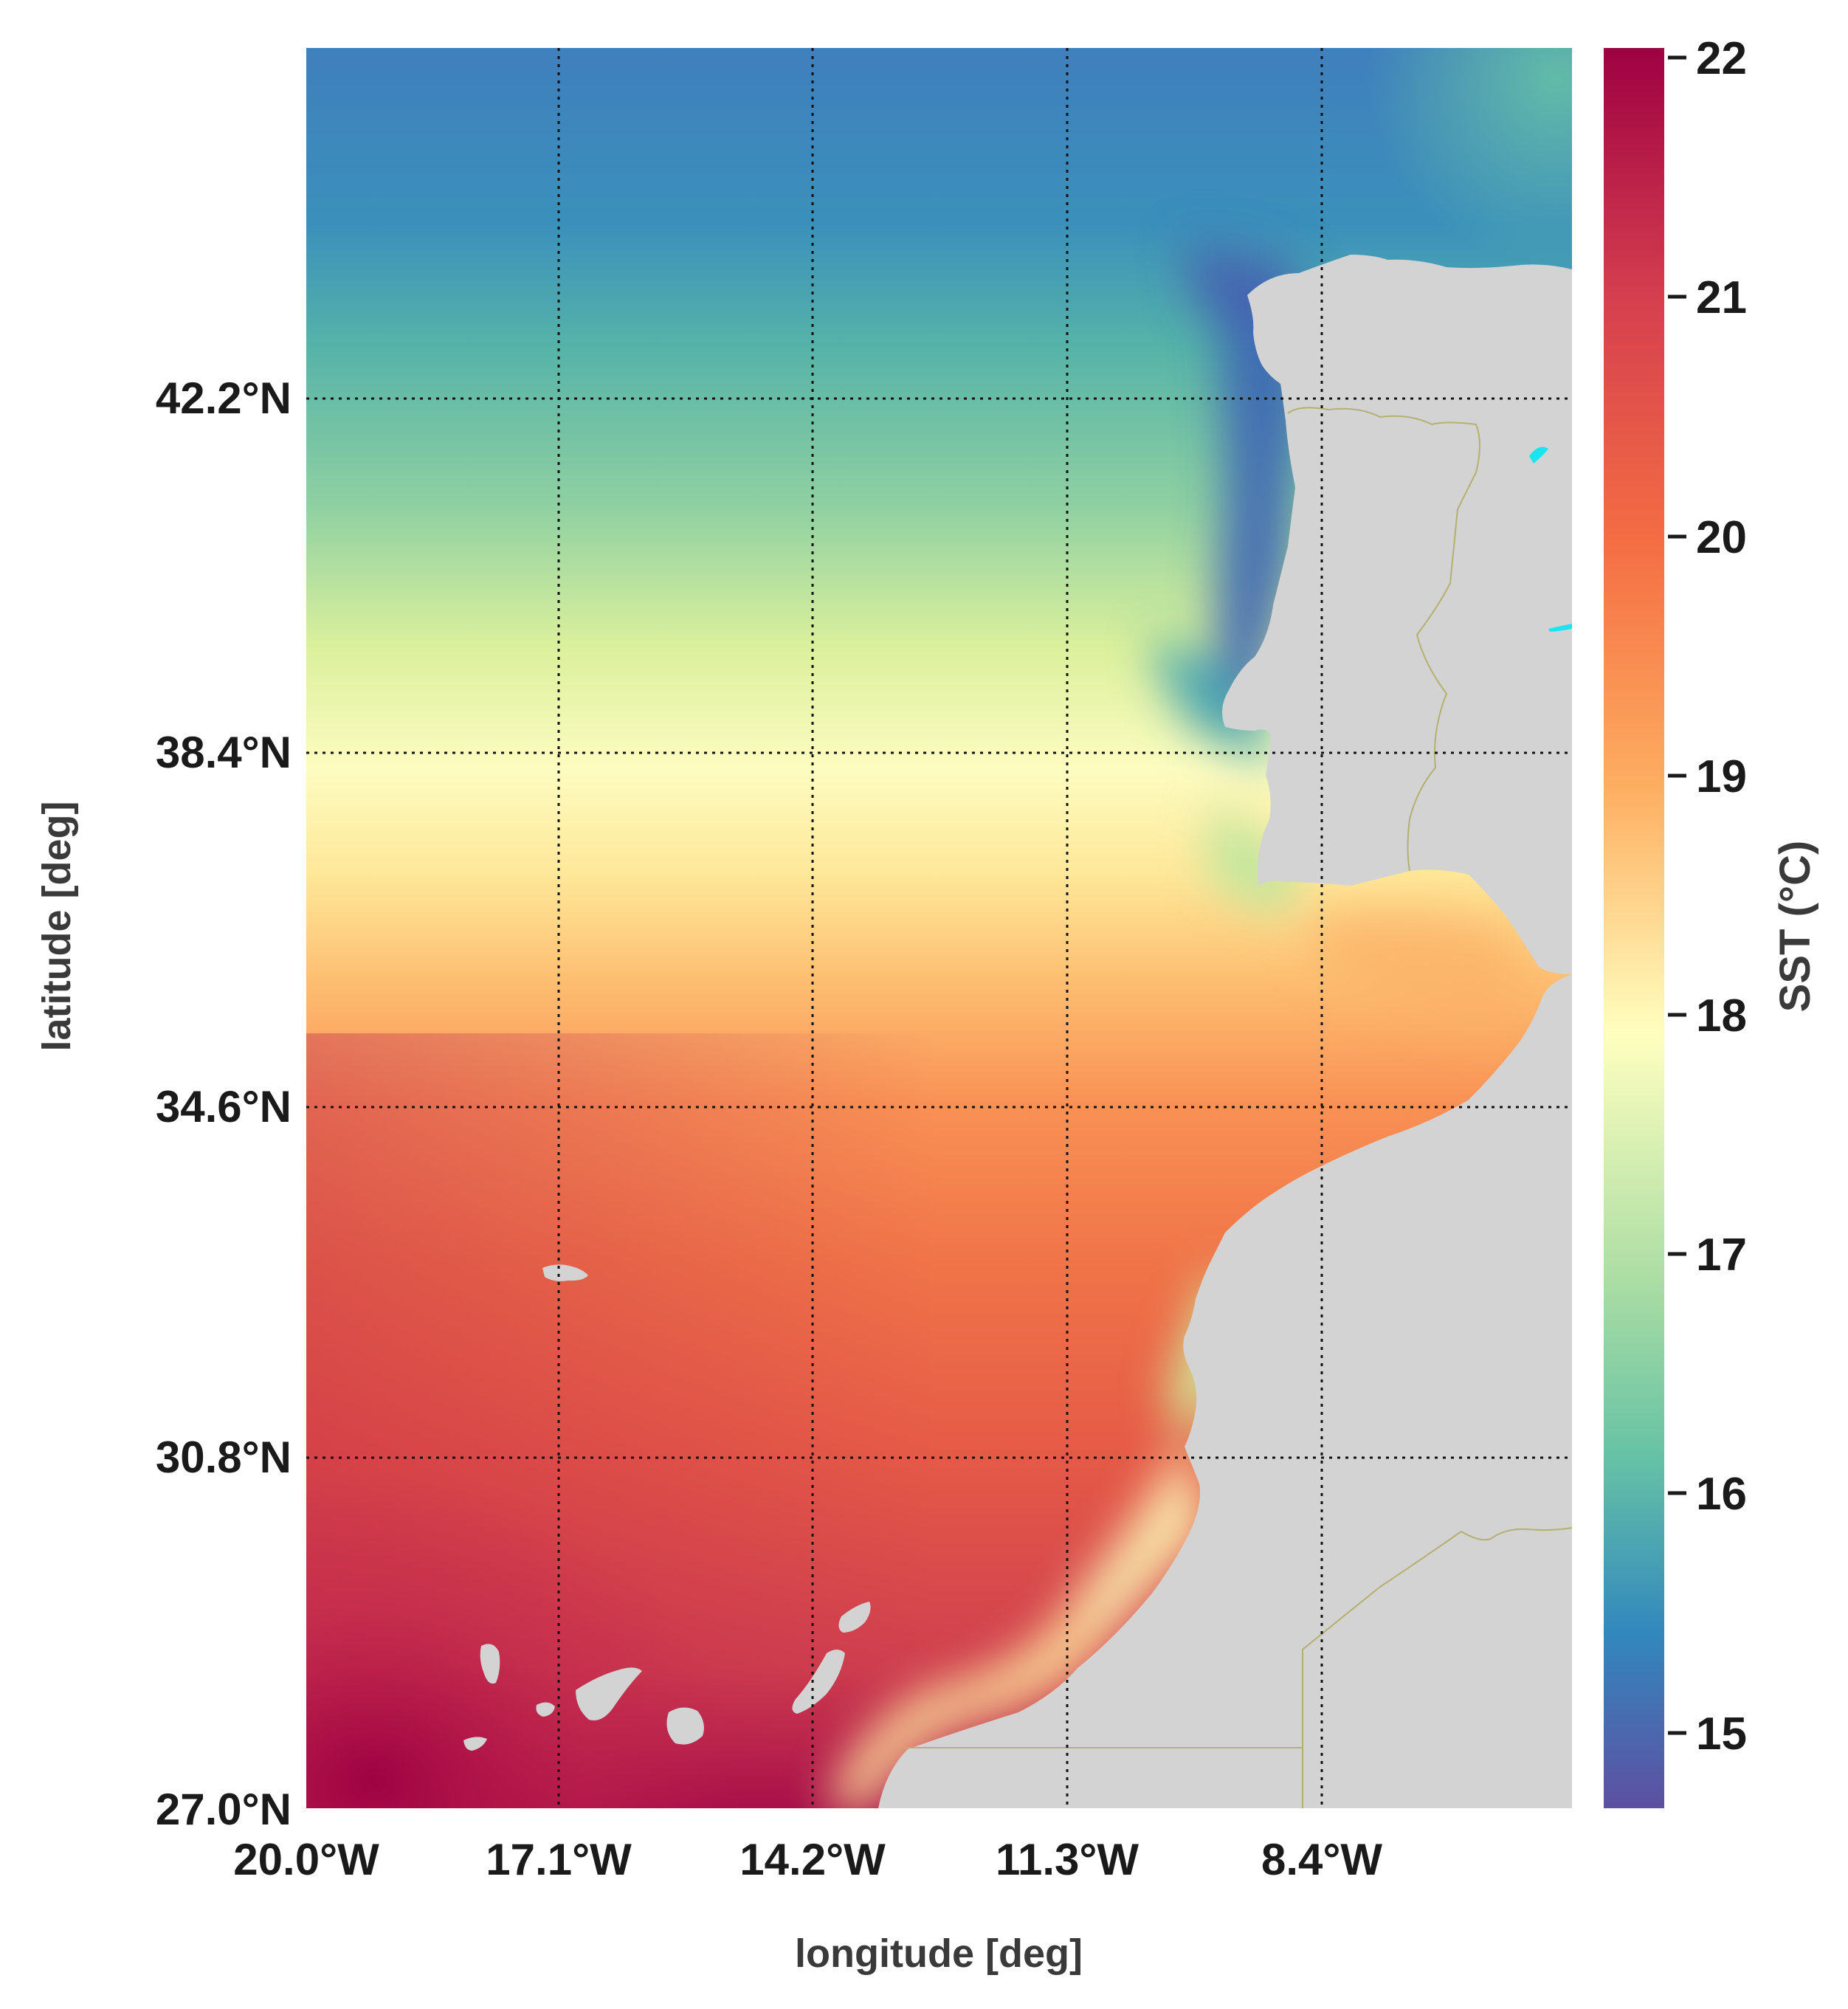  I want to click on longitude-ticks: 20.0°W 17.1°W 14.2°W 11.3°W 8.4°W, so click(807, 1860).